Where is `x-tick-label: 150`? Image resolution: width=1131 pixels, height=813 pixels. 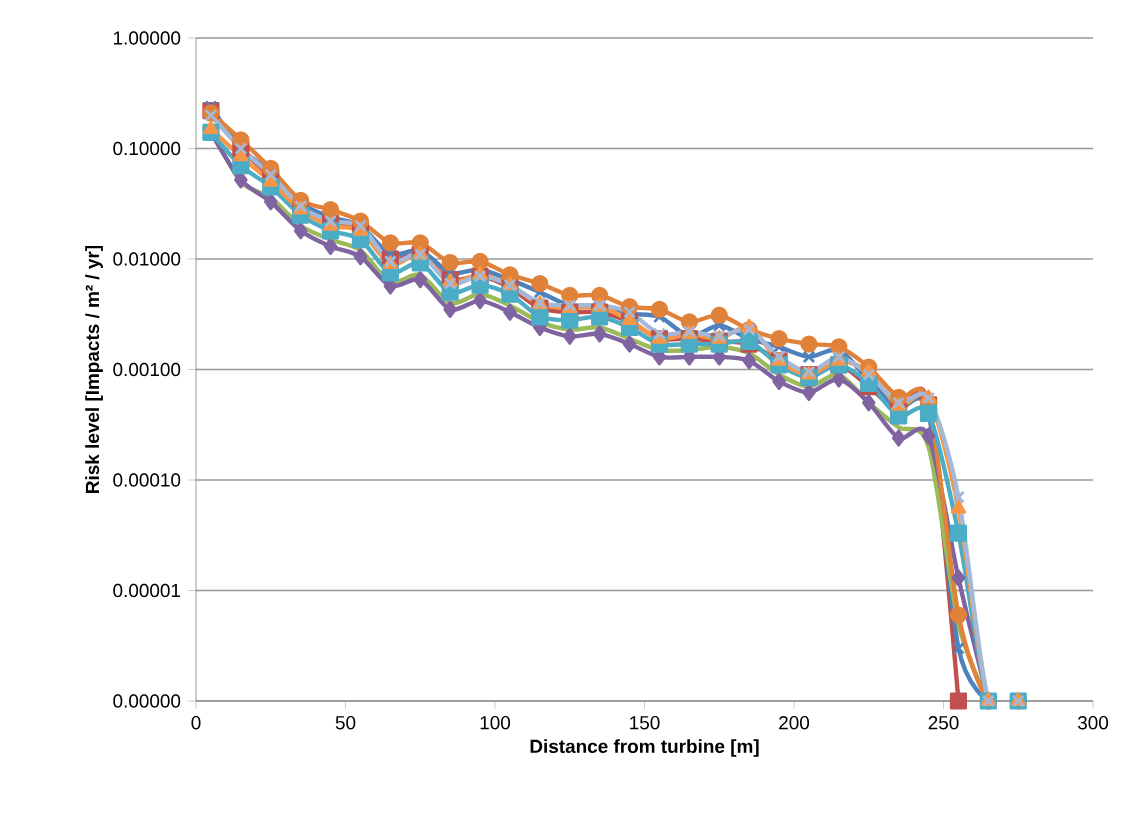
x-tick-label: 150 is located at coordinates (645, 723).